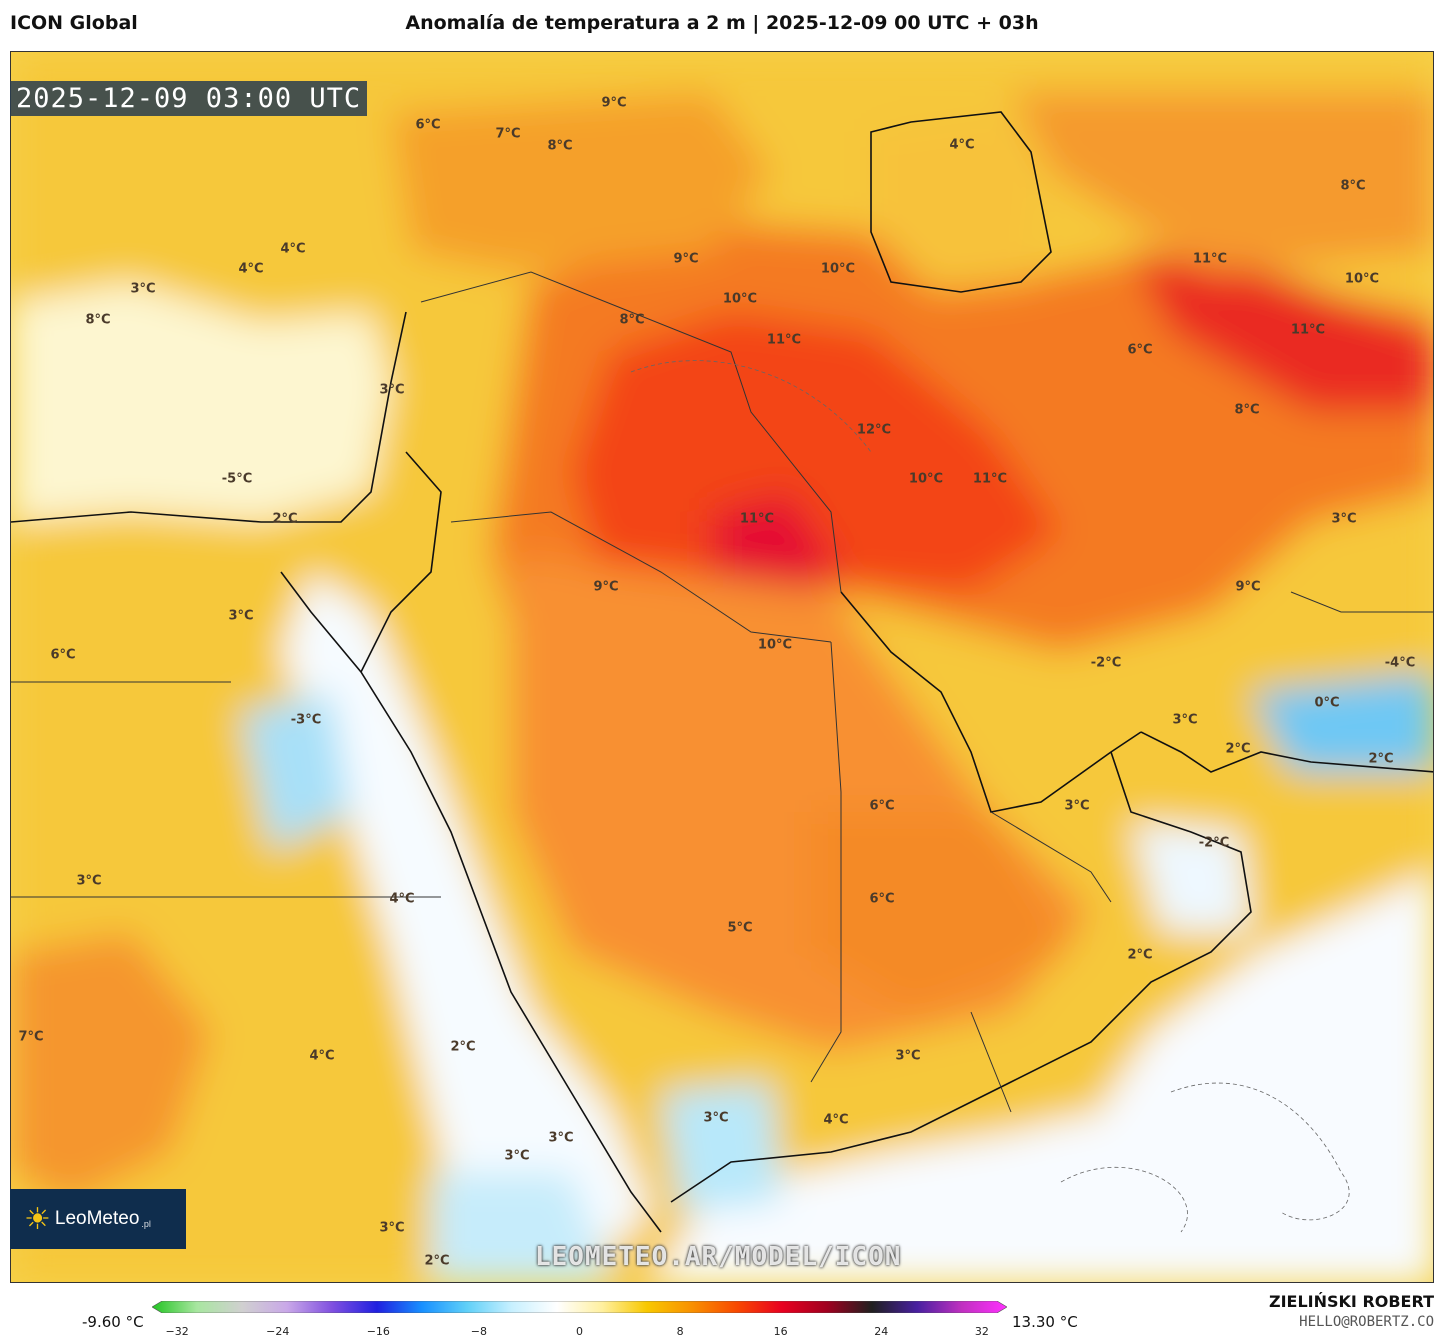 Image resolution: width=1444 pixels, height=1339 pixels. I want to click on temp-label: -4°C, so click(1400, 663).